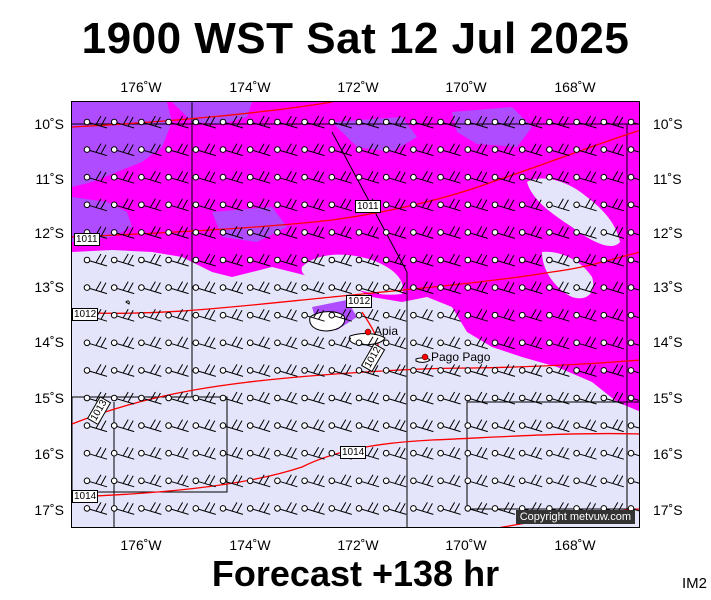  I want to click on city-label-pago-pago: Pago Pago, so click(461, 357).